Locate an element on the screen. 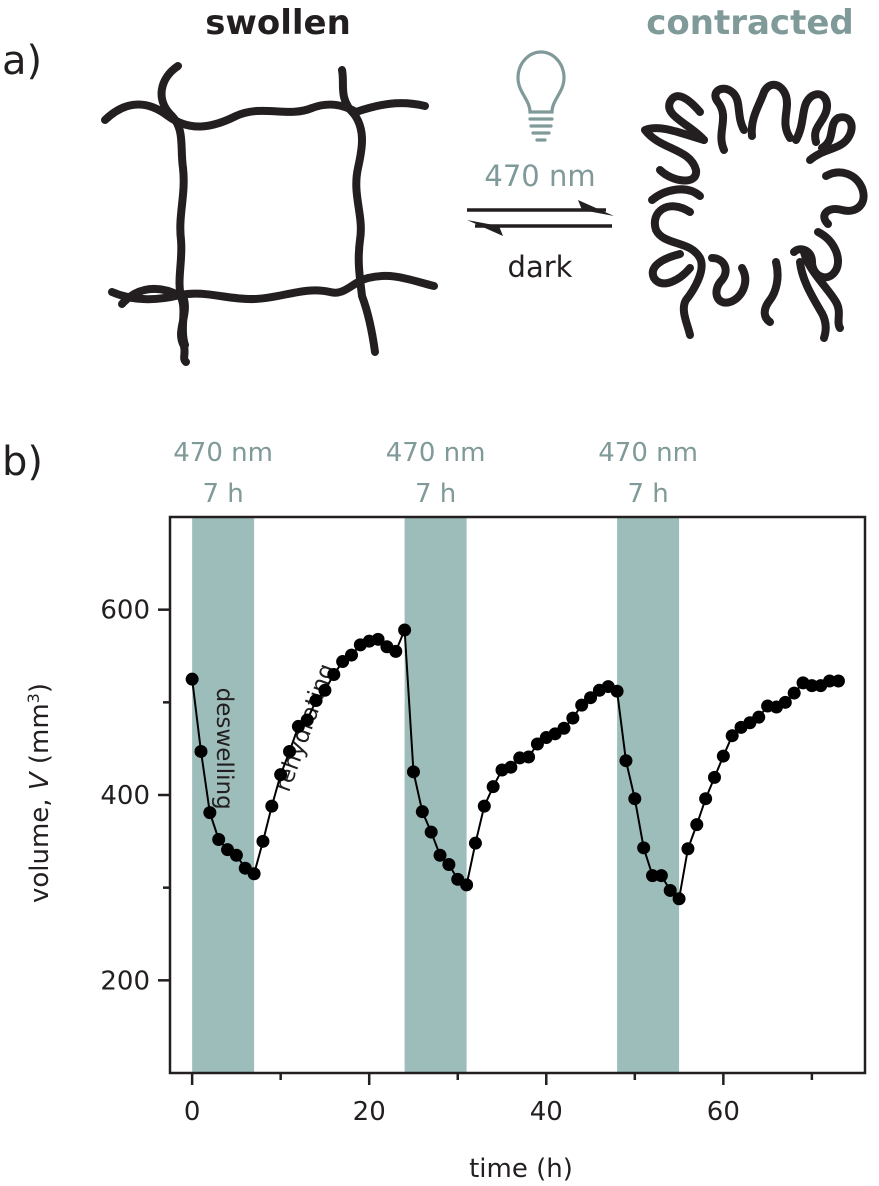  swollen-label: swollen is located at coordinates (278, 23).